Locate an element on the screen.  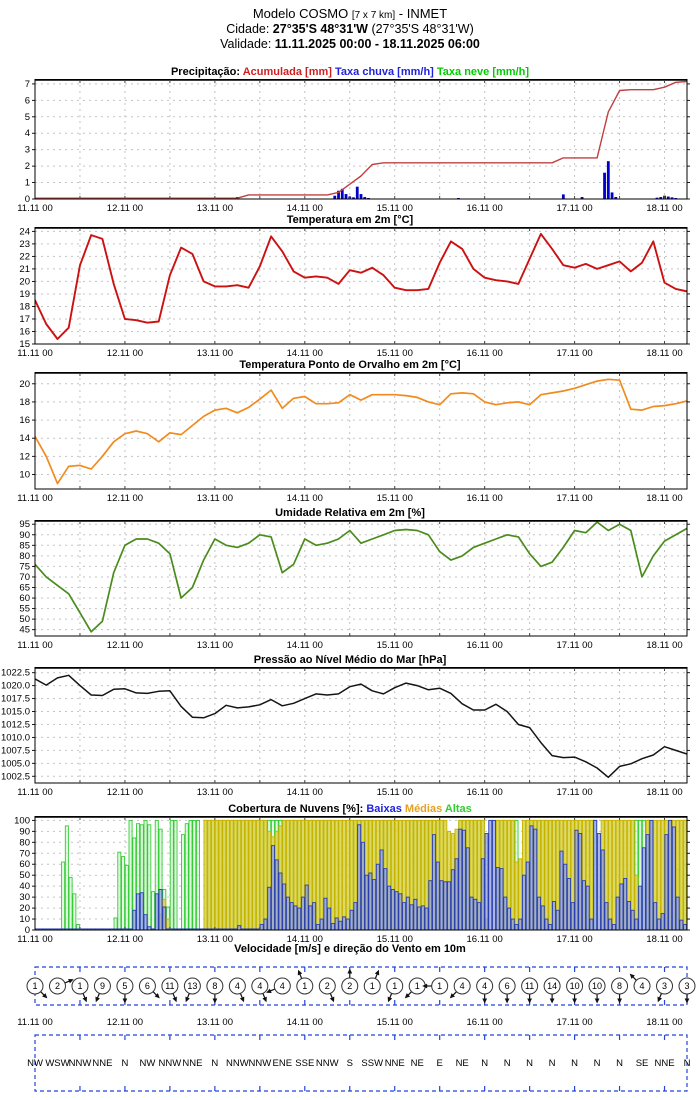
svg-text: NNE is located at coordinates (192, 1063).